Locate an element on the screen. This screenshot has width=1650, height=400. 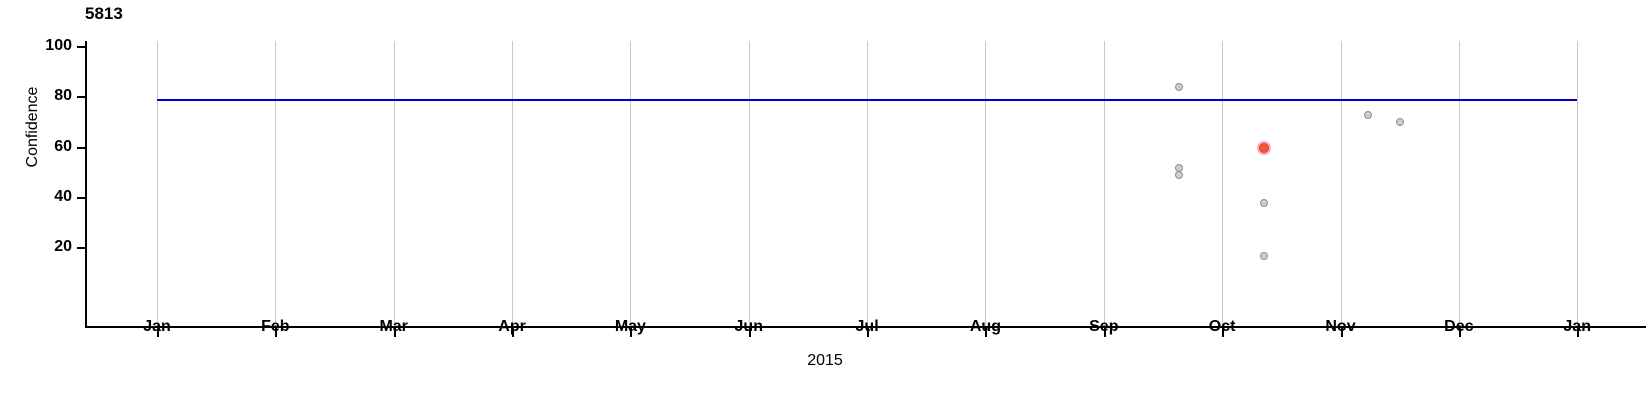
x-tick-label-6: Jul is located at coordinates (867, 326).